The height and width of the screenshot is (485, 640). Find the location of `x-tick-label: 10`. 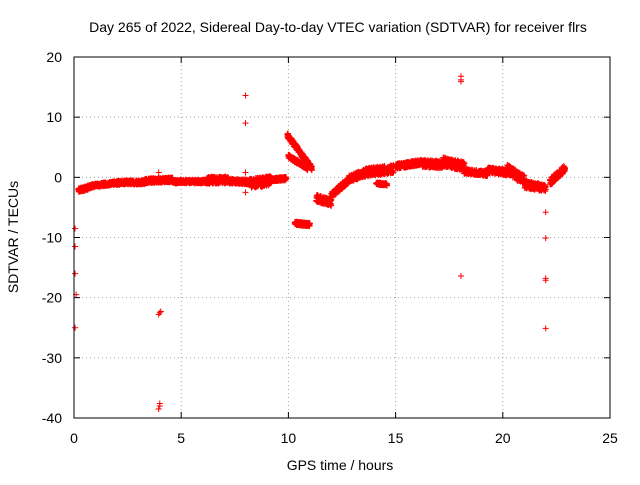

x-tick-label: 10 is located at coordinates (289, 438).